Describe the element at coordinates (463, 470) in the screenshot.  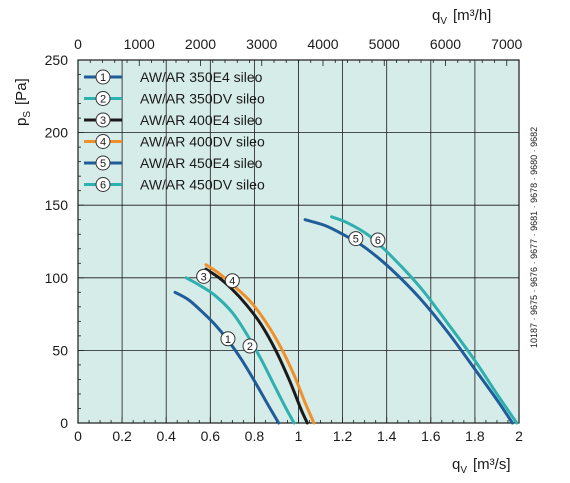
I see `x-axis-subscript: V` at that location.